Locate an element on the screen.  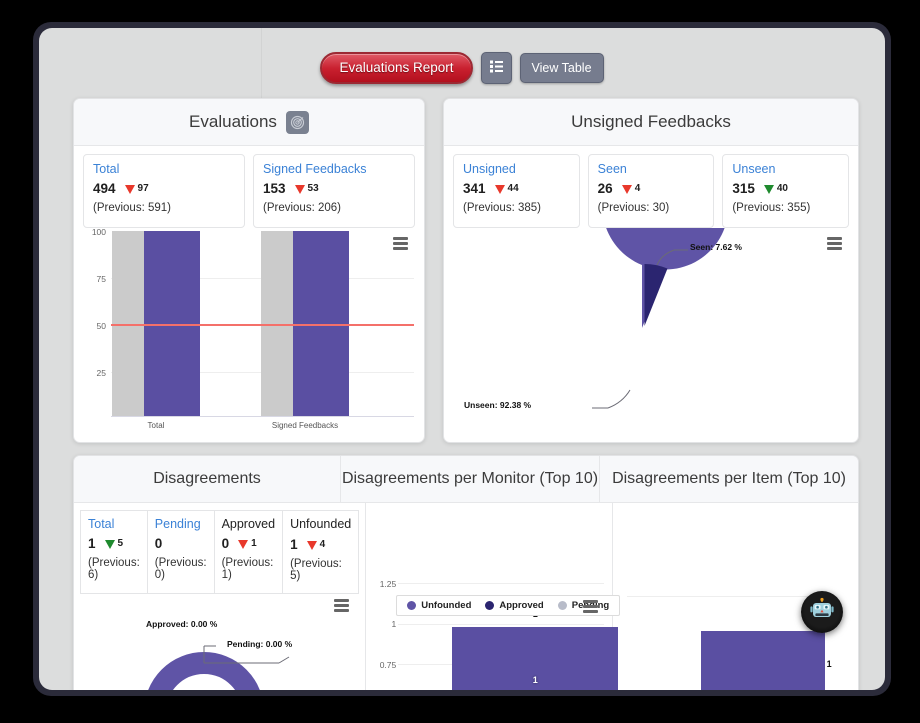
stat-value: 0 is located at coordinates (225, 543).